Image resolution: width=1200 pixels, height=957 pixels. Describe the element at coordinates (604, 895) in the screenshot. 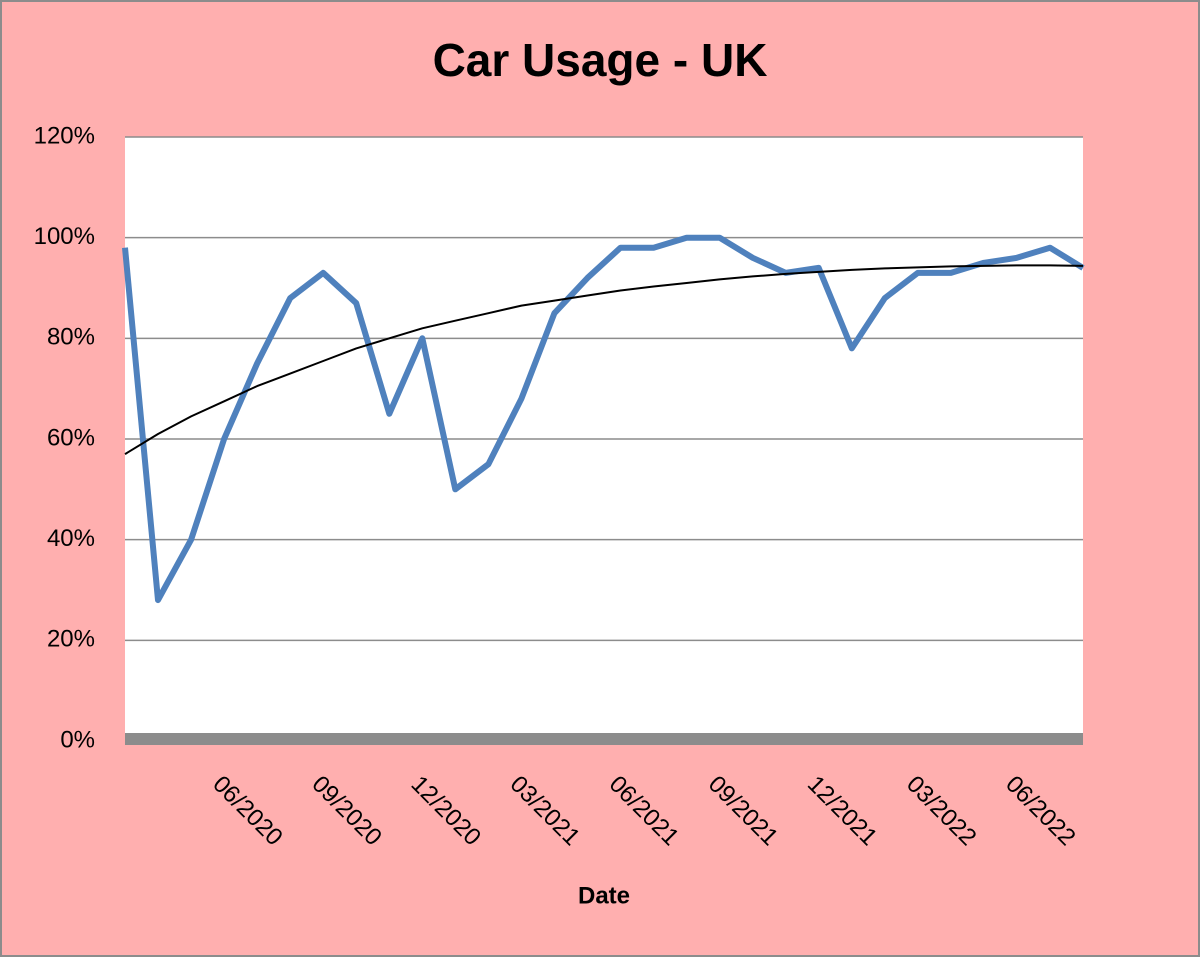

I see `x-axis-label: Date` at that location.